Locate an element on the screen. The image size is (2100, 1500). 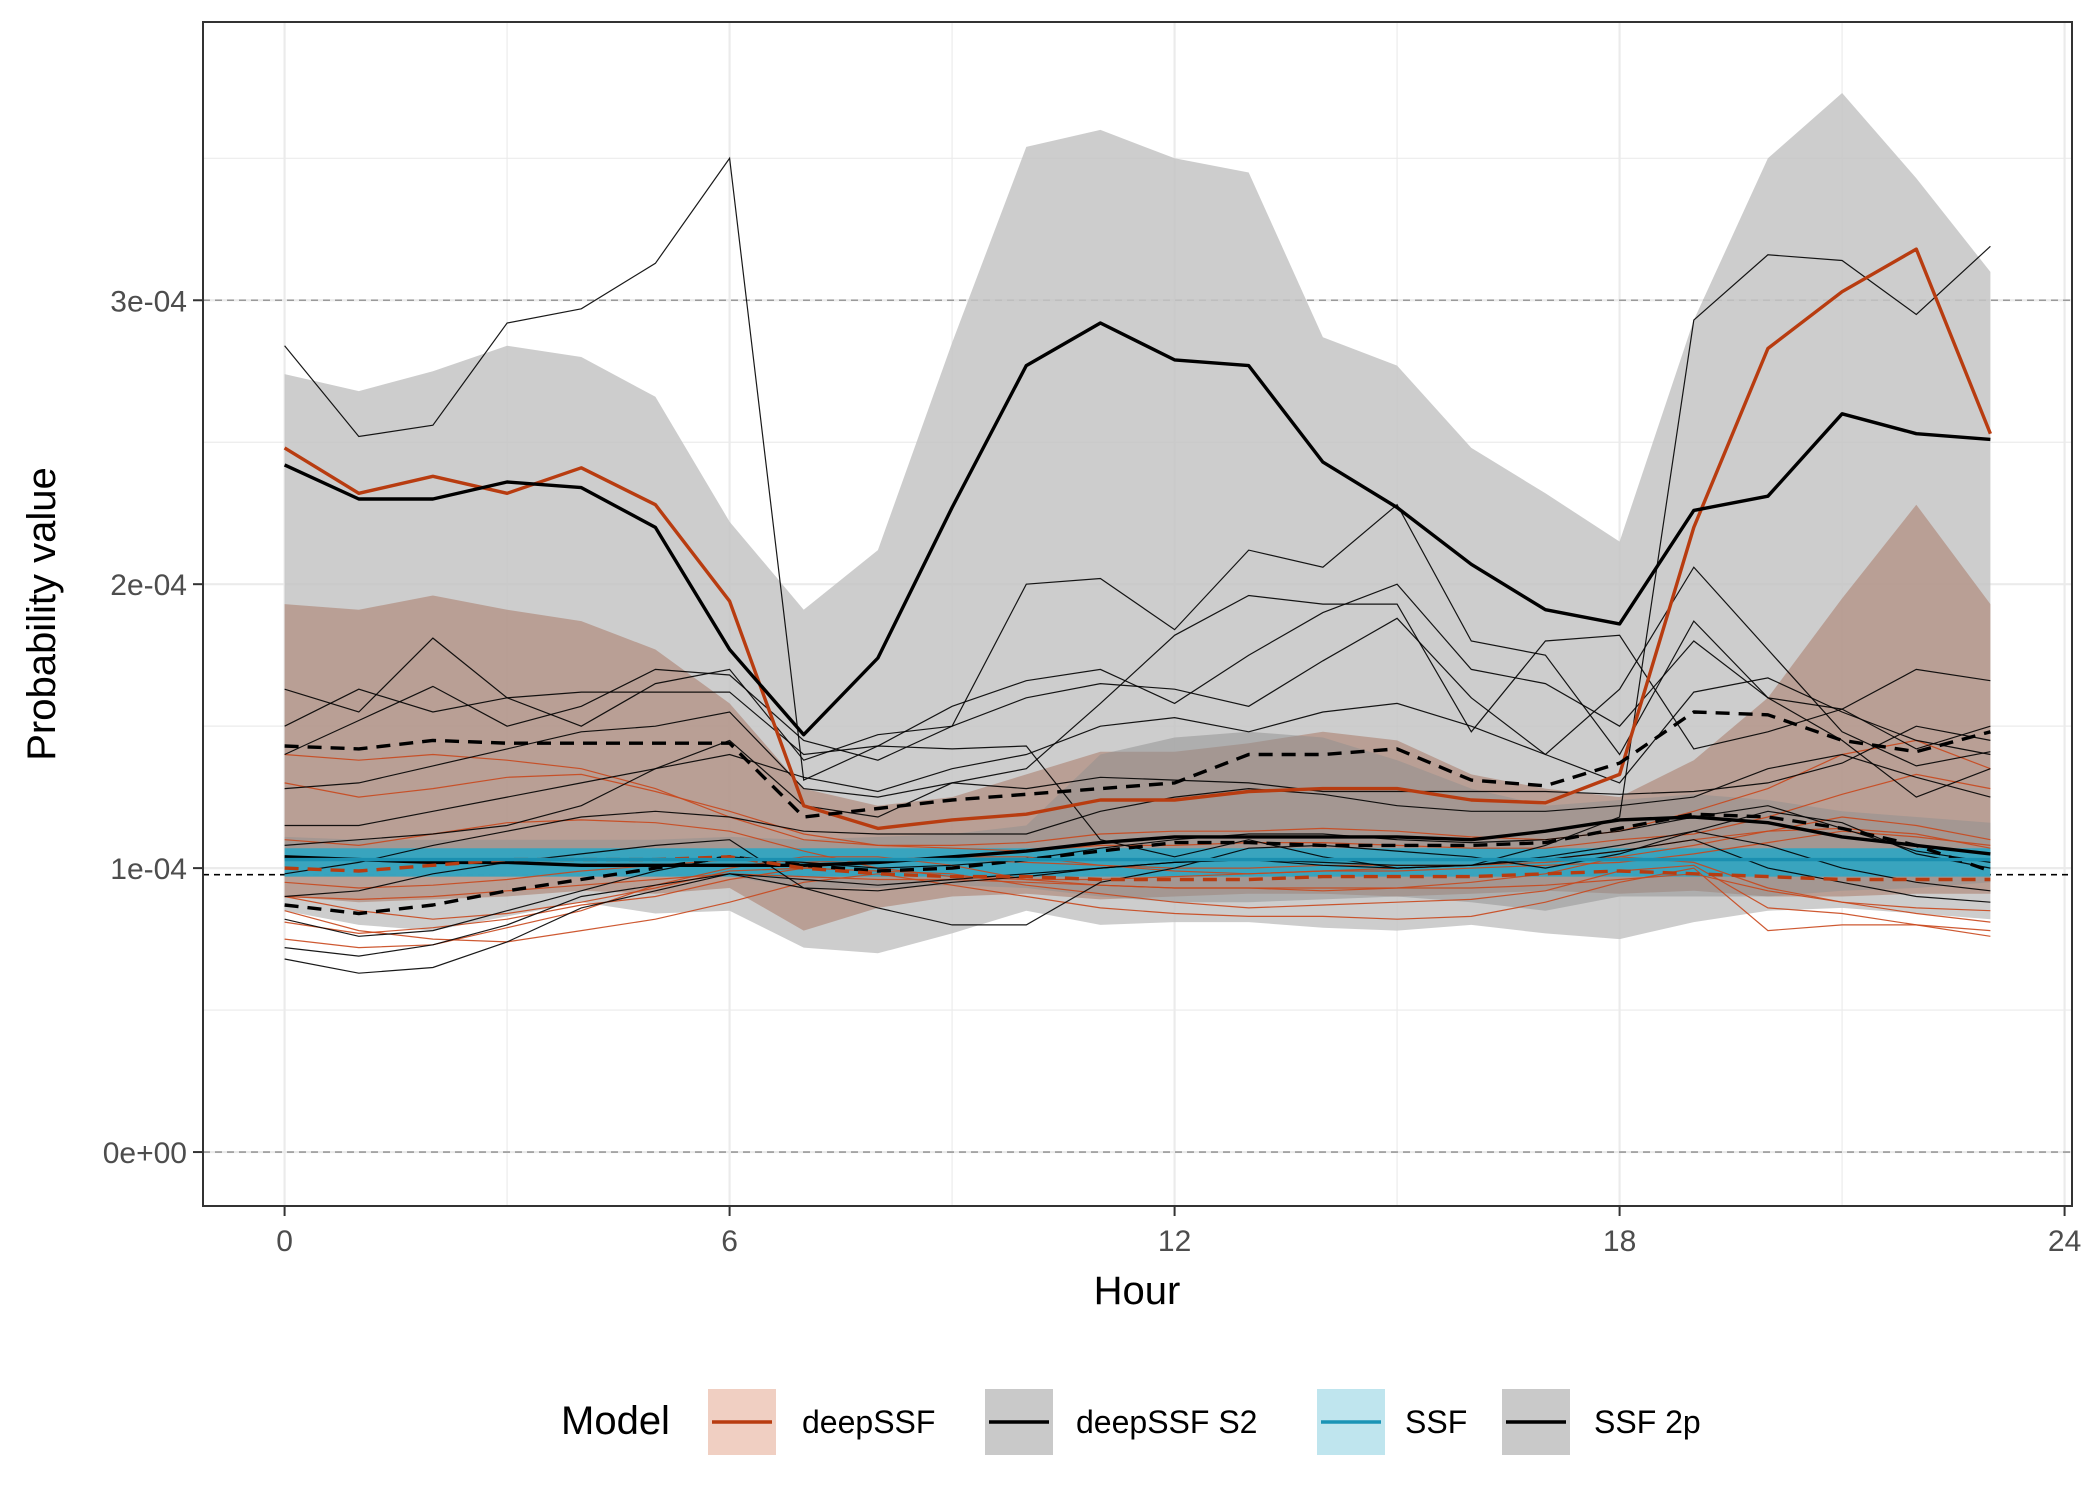
legend-label: deepSSF is located at coordinates (868, 1422).